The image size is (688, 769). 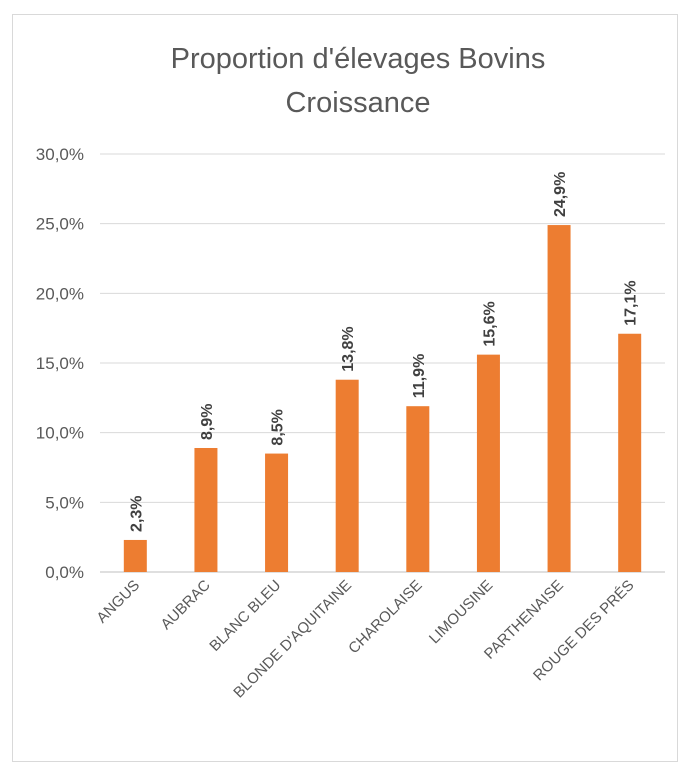 What do you see at coordinates (60, 154) in the screenshot?
I see `y-tick-label: 30,0%` at bounding box center [60, 154].